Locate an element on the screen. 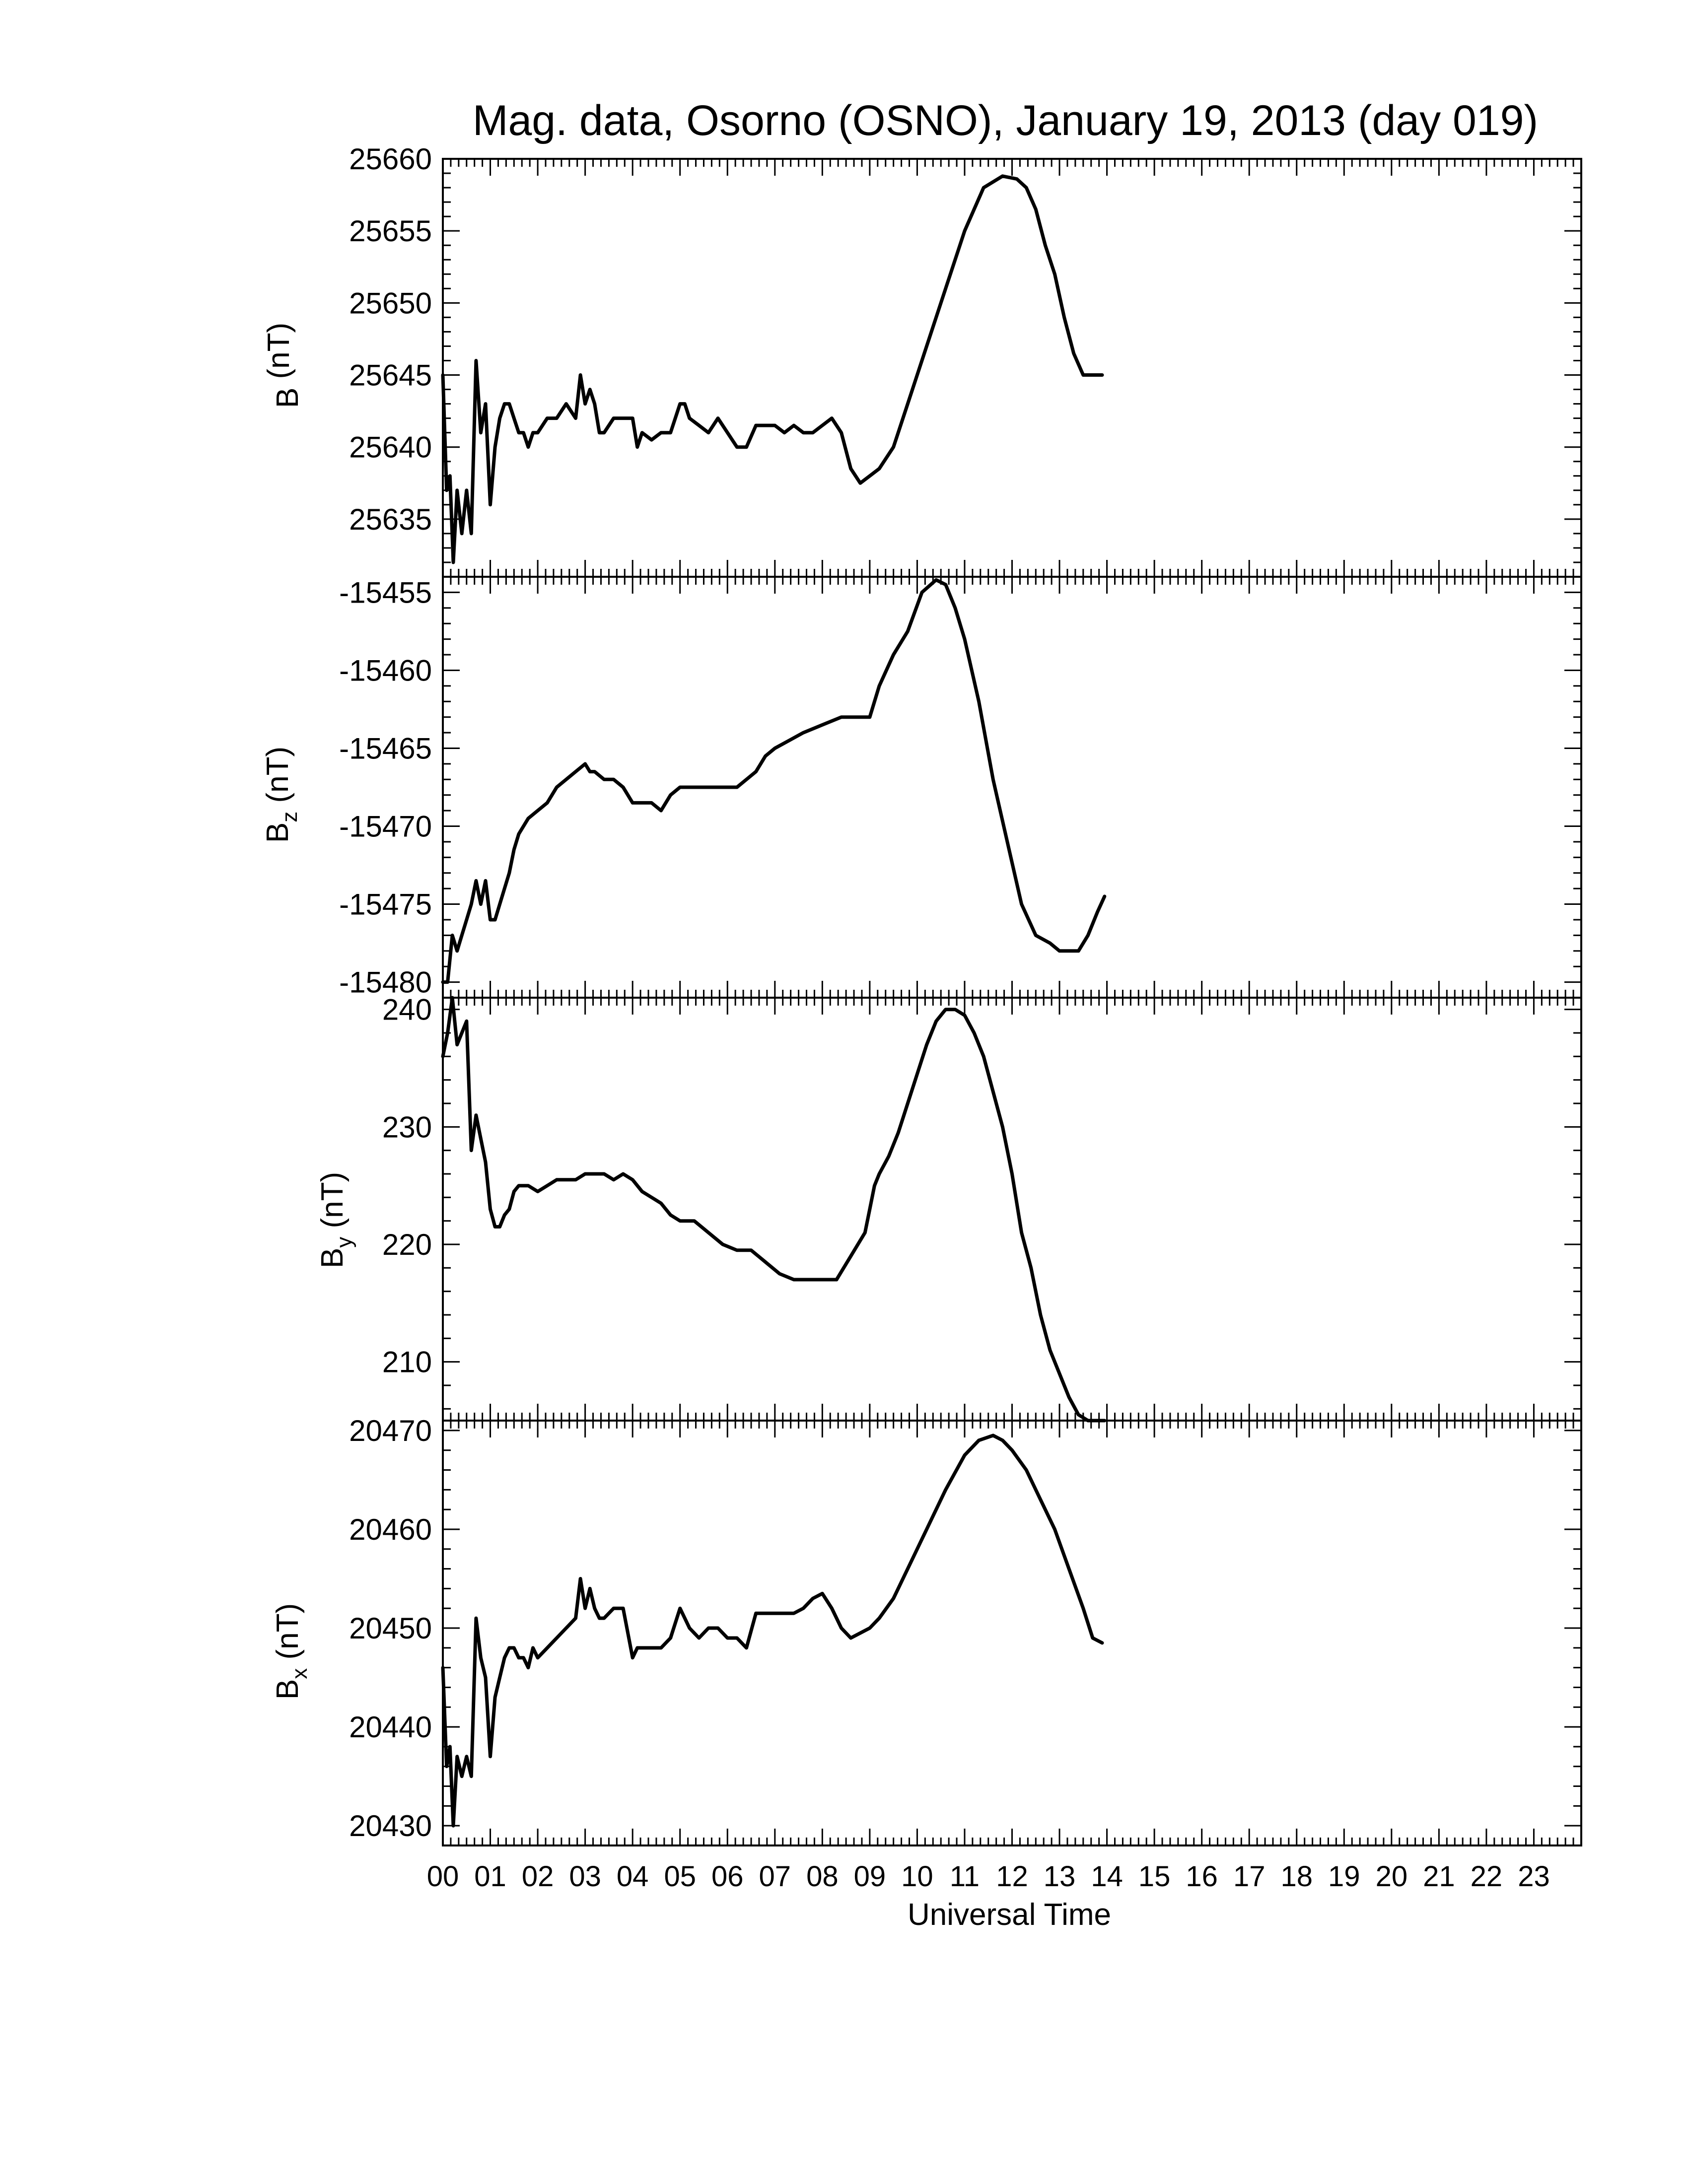  y-tick-label: 25660 is located at coordinates (390, 159).